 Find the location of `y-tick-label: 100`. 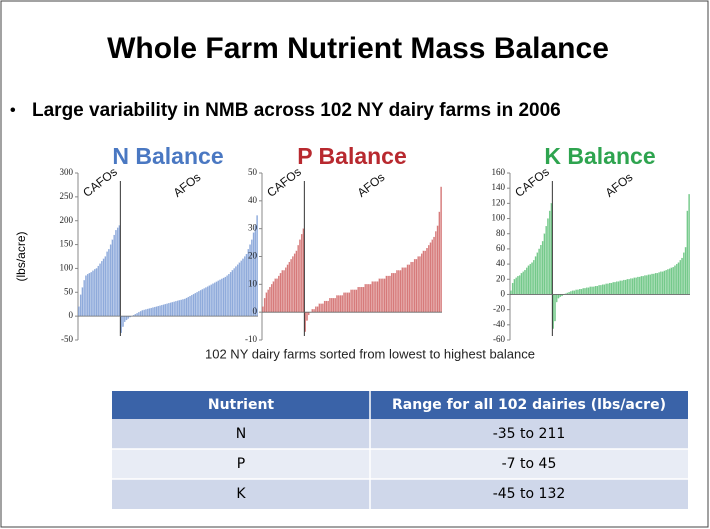

y-tick-label: 100 is located at coordinates (499, 218).